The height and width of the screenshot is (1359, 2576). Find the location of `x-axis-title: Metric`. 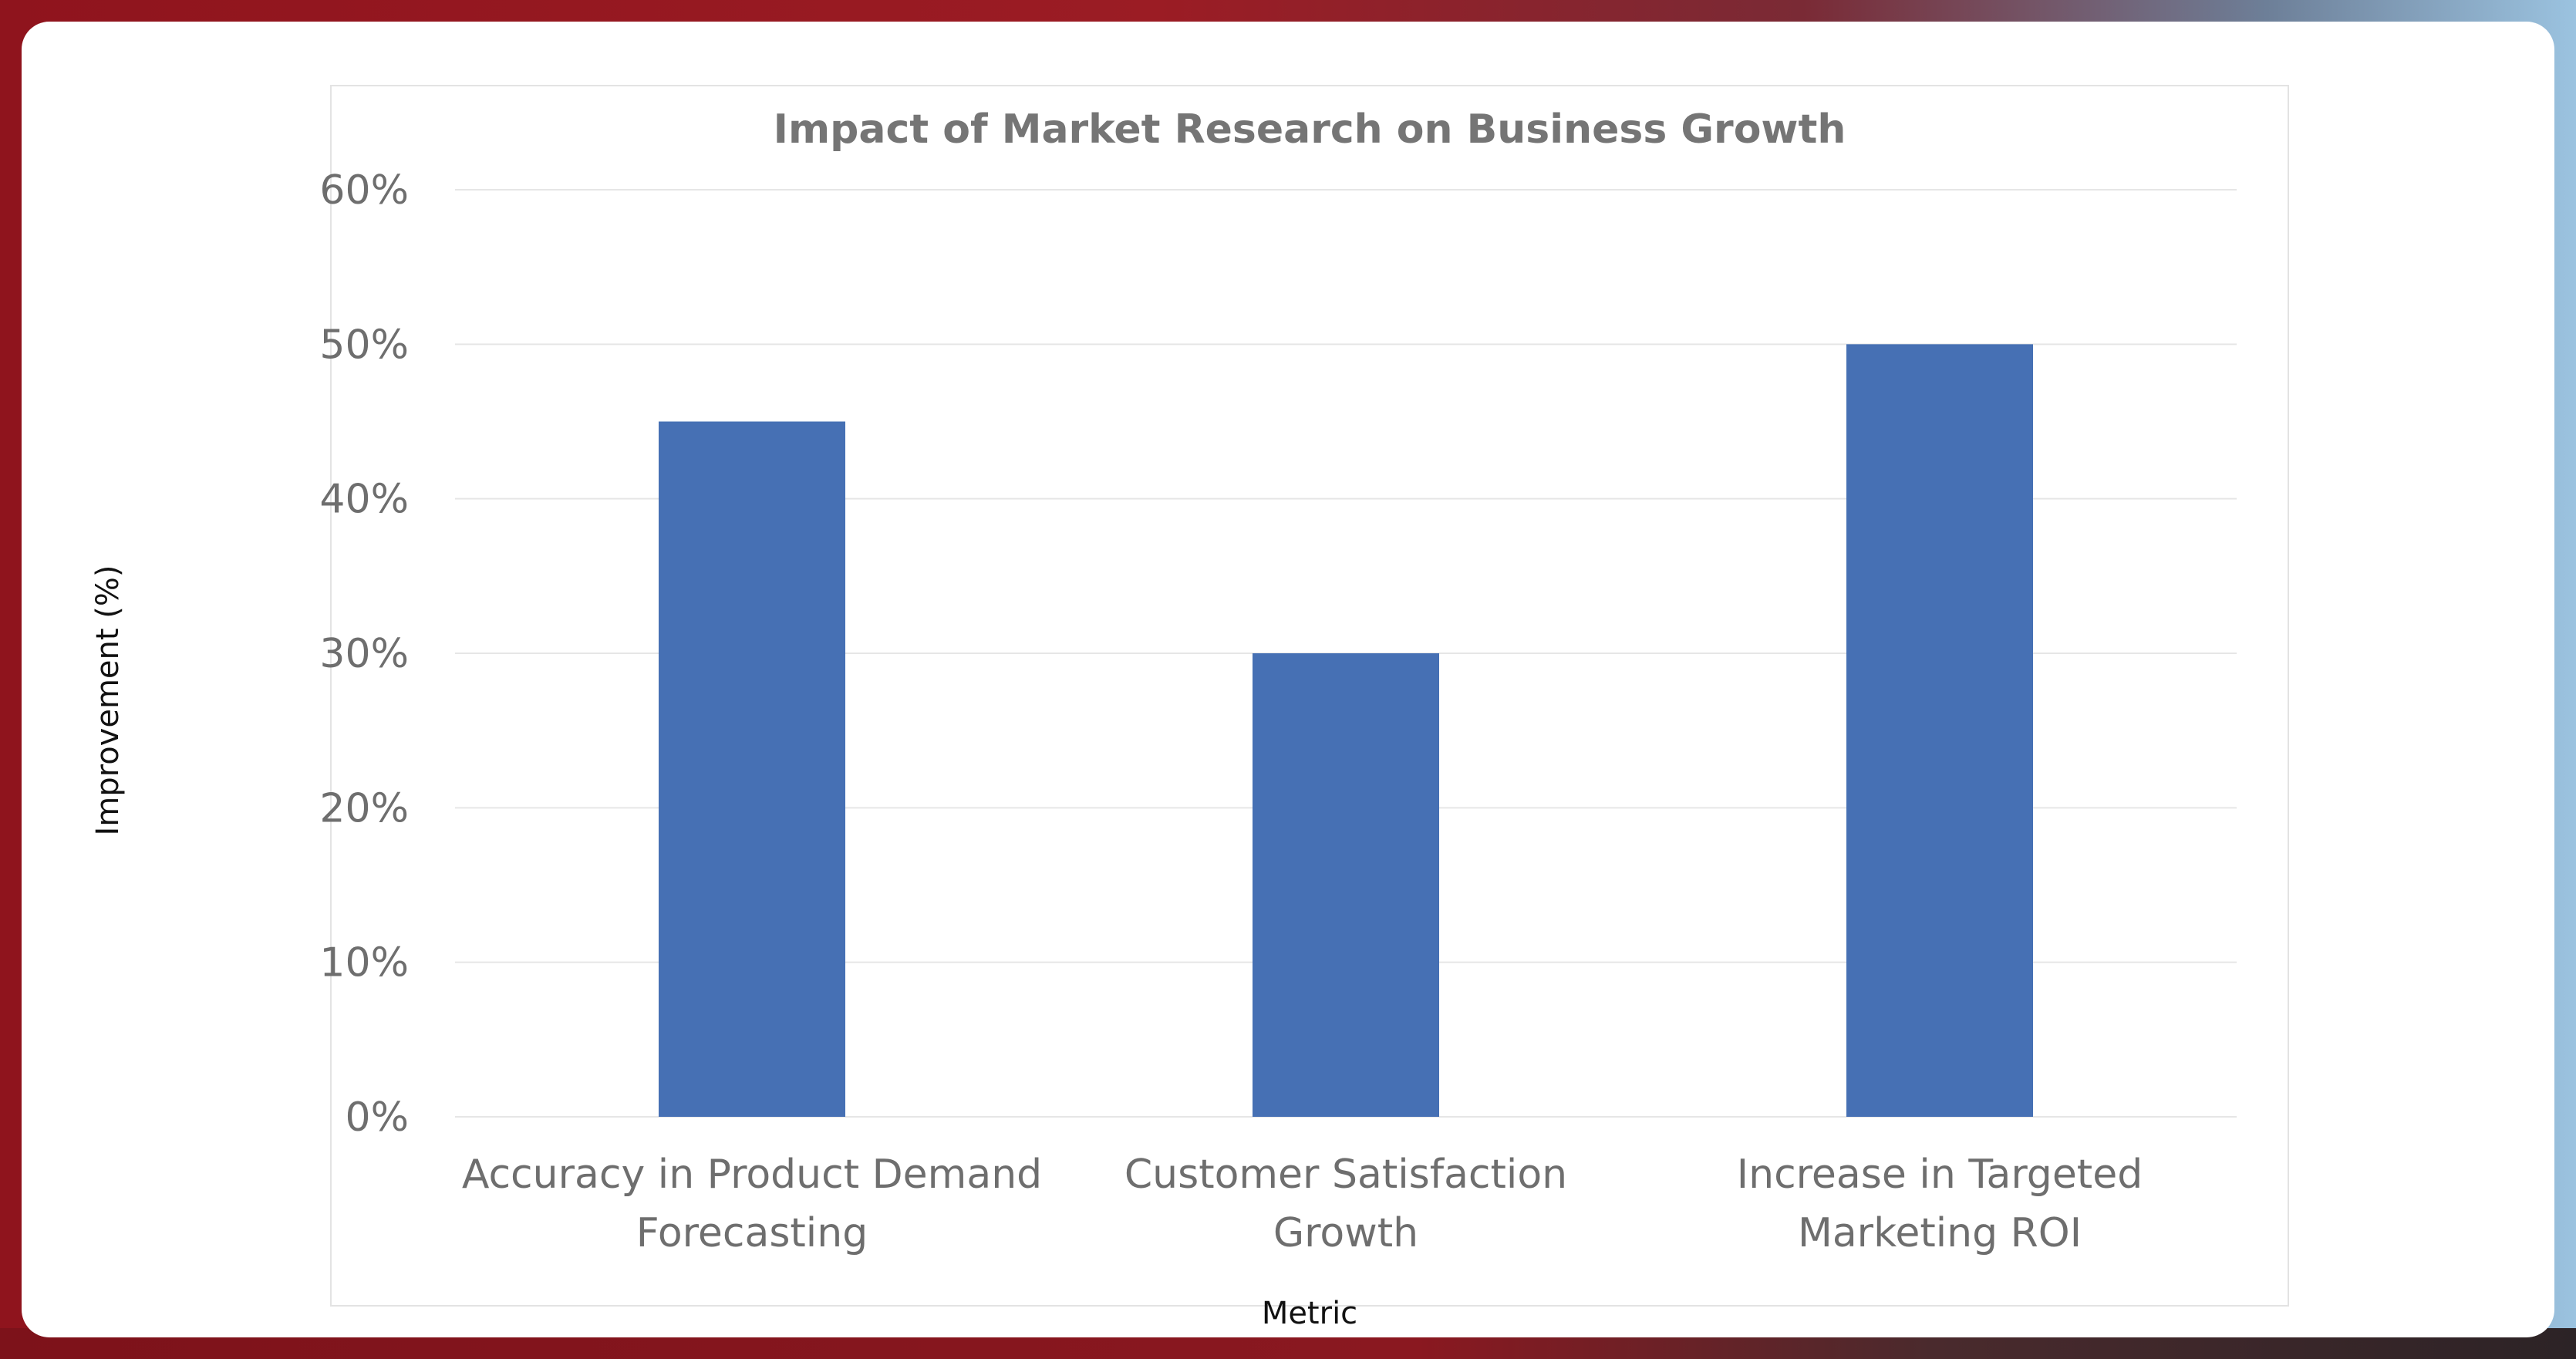

x-axis-title: Metric is located at coordinates (1309, 1313).